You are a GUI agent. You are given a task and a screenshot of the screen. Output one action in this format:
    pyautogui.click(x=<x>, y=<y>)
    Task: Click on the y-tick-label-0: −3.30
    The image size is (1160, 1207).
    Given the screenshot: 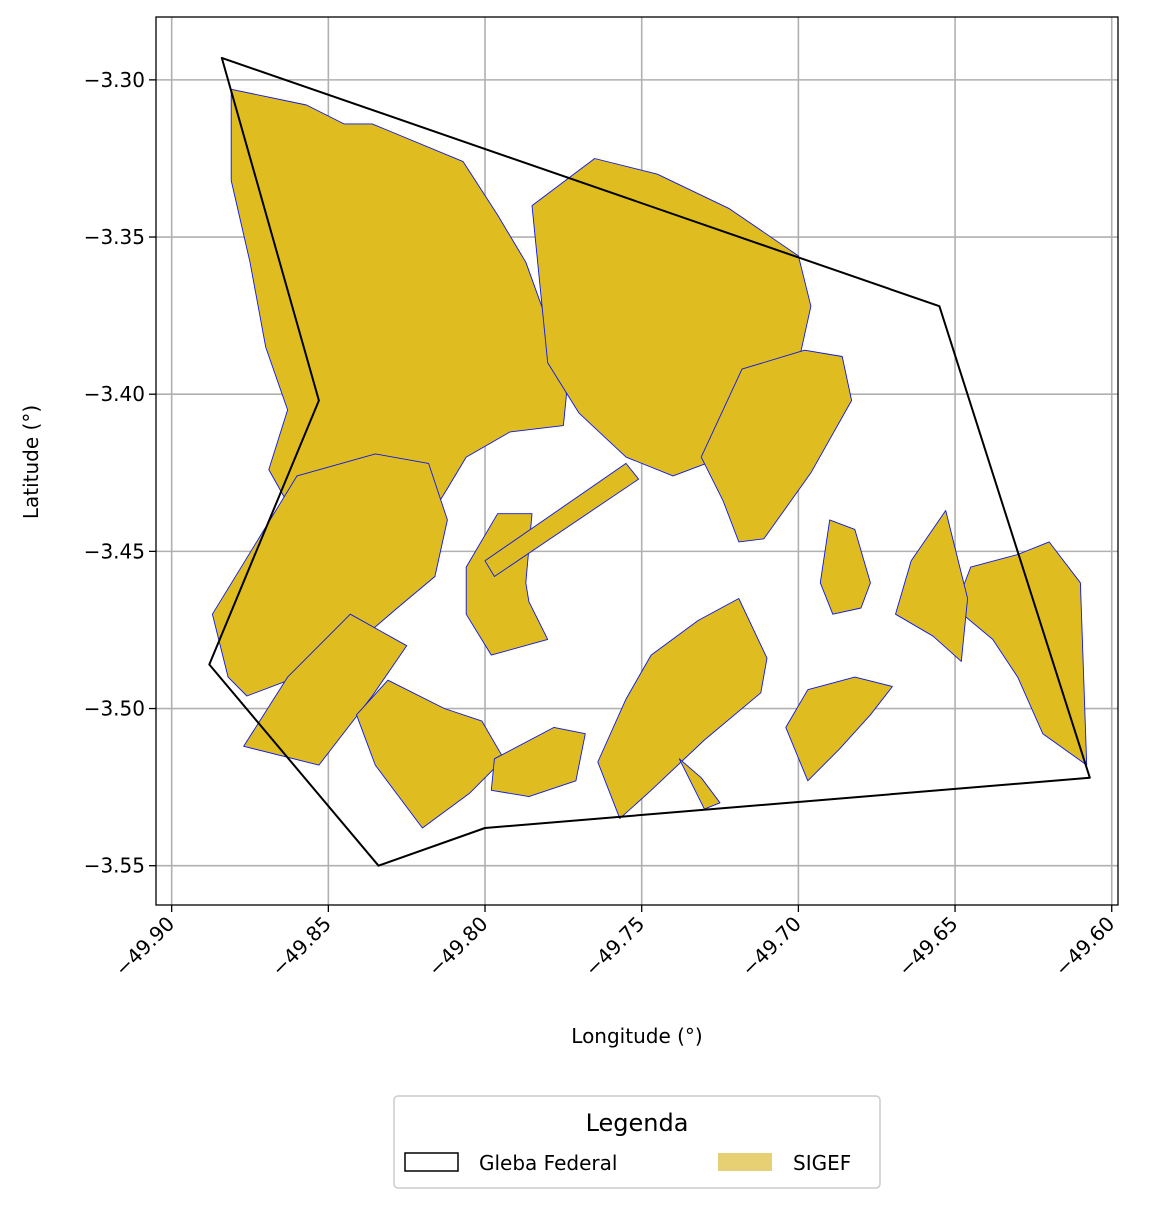 What is the action you would take?
    pyautogui.click(x=114, y=80)
    